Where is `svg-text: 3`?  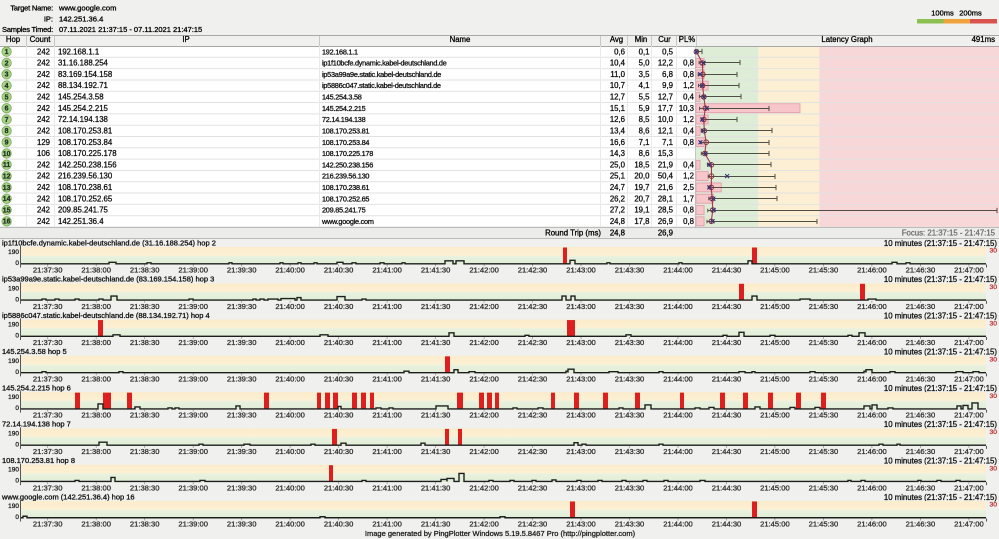 svg-text: 3 is located at coordinates (7, 75).